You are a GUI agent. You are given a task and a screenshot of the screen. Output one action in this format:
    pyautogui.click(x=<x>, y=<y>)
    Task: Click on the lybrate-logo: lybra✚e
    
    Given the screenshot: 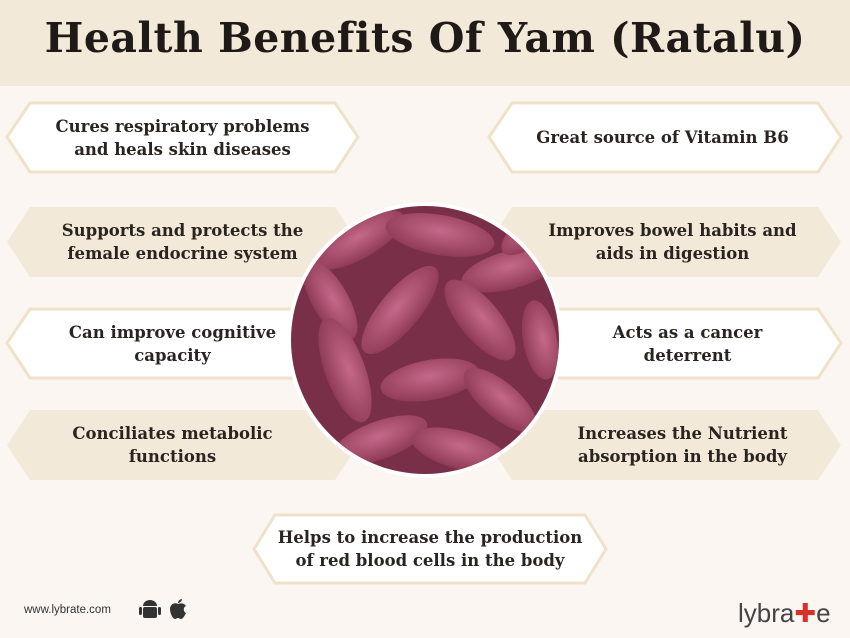 What is the action you would take?
    pyautogui.click(x=784, y=613)
    